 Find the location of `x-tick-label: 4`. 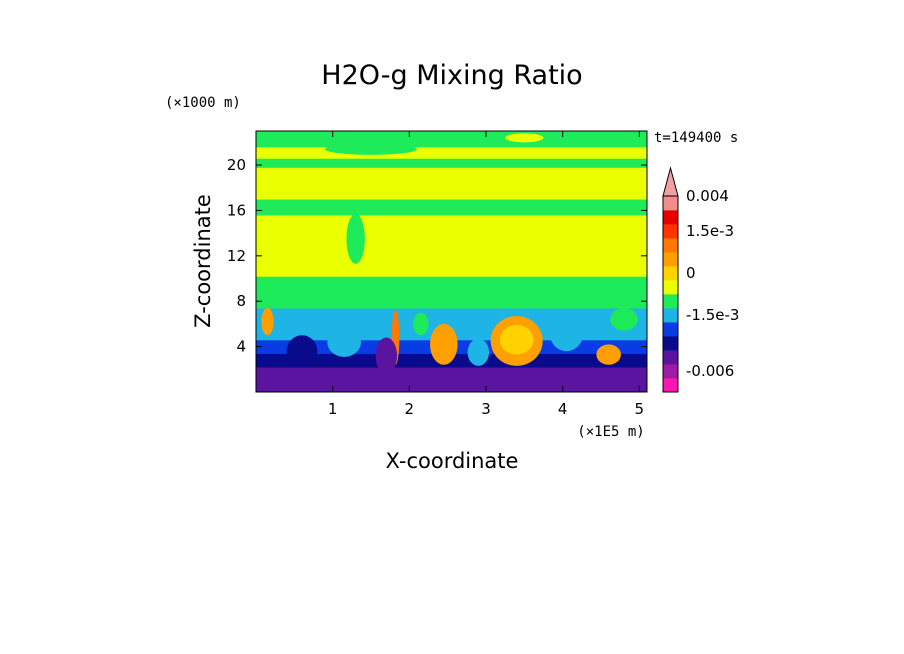

x-tick-label: 4 is located at coordinates (563, 409).